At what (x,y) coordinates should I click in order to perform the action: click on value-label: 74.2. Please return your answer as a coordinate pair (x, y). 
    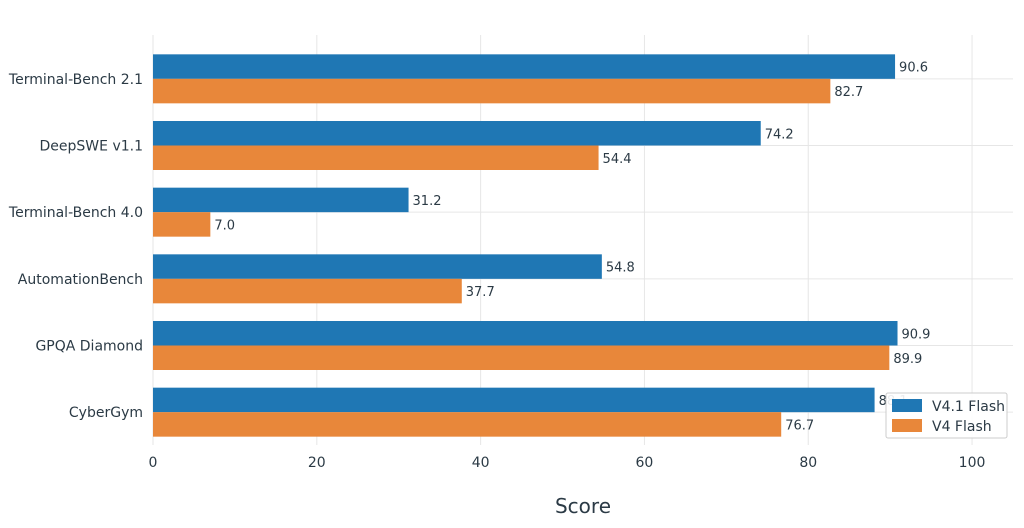
    Looking at the image, I should click on (779, 134).